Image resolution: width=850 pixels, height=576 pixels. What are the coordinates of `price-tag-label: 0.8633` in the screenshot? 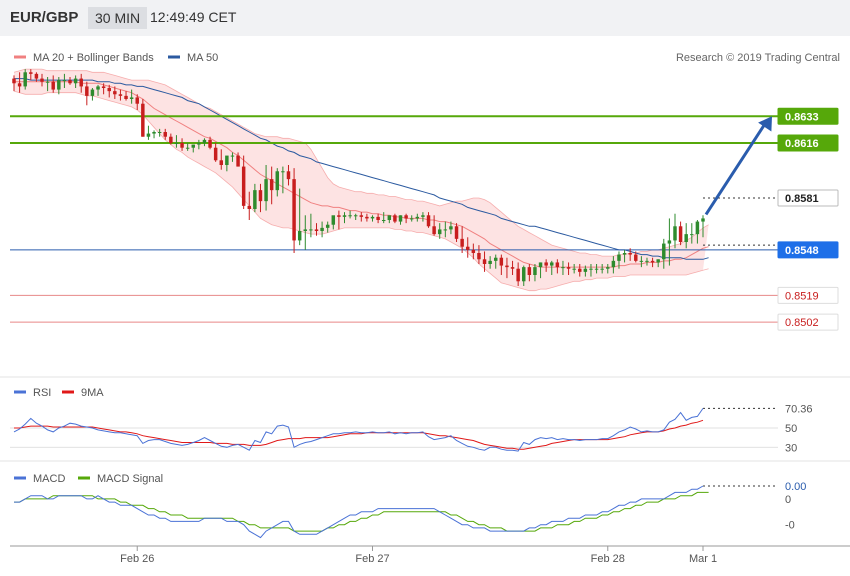 It's located at (802, 117).